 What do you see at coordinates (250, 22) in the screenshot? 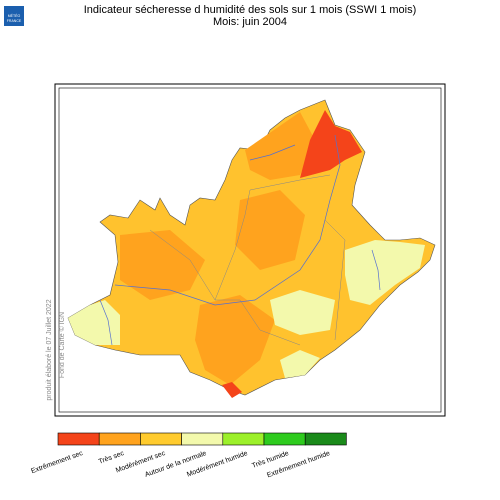
I see `subtitle: Mois: juin 2004` at bounding box center [250, 22].